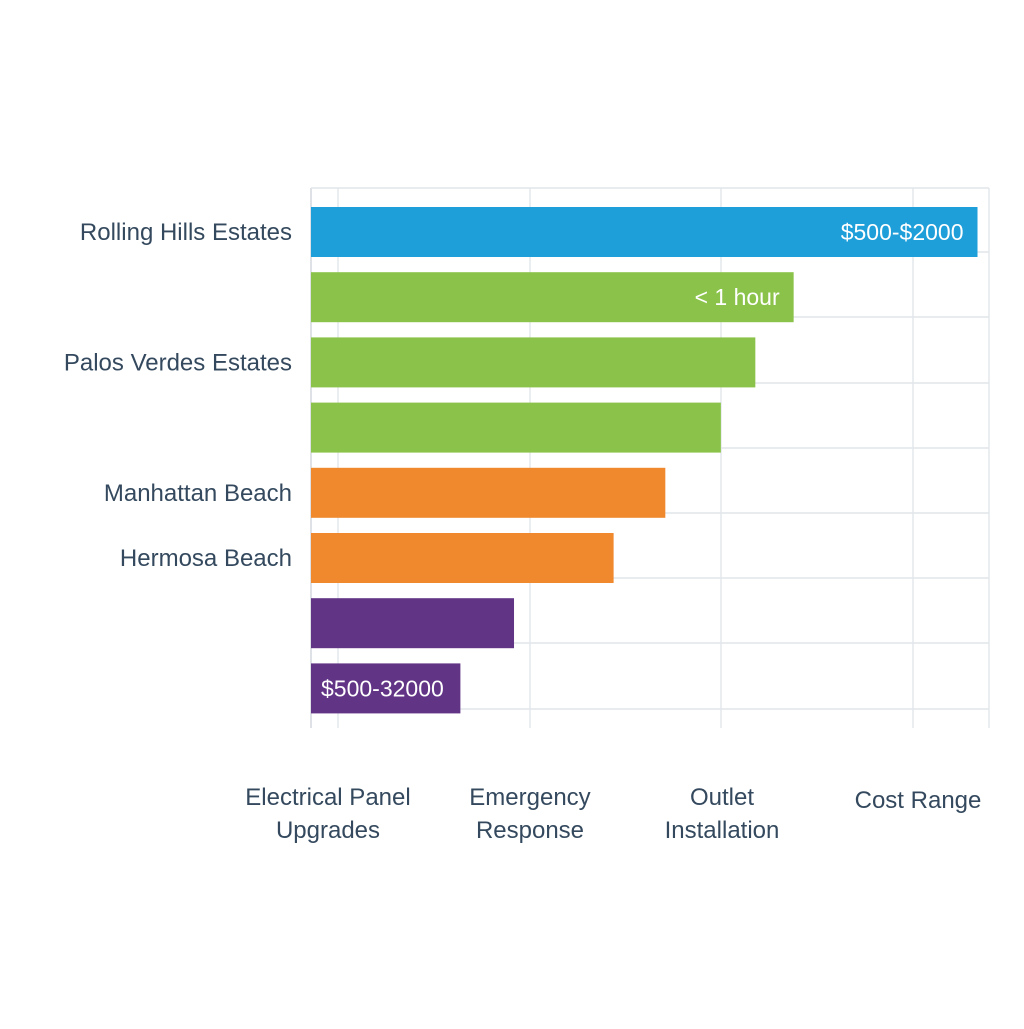  What do you see at coordinates (328, 830) in the screenshot?
I see `x-category-label: Upgrades` at bounding box center [328, 830].